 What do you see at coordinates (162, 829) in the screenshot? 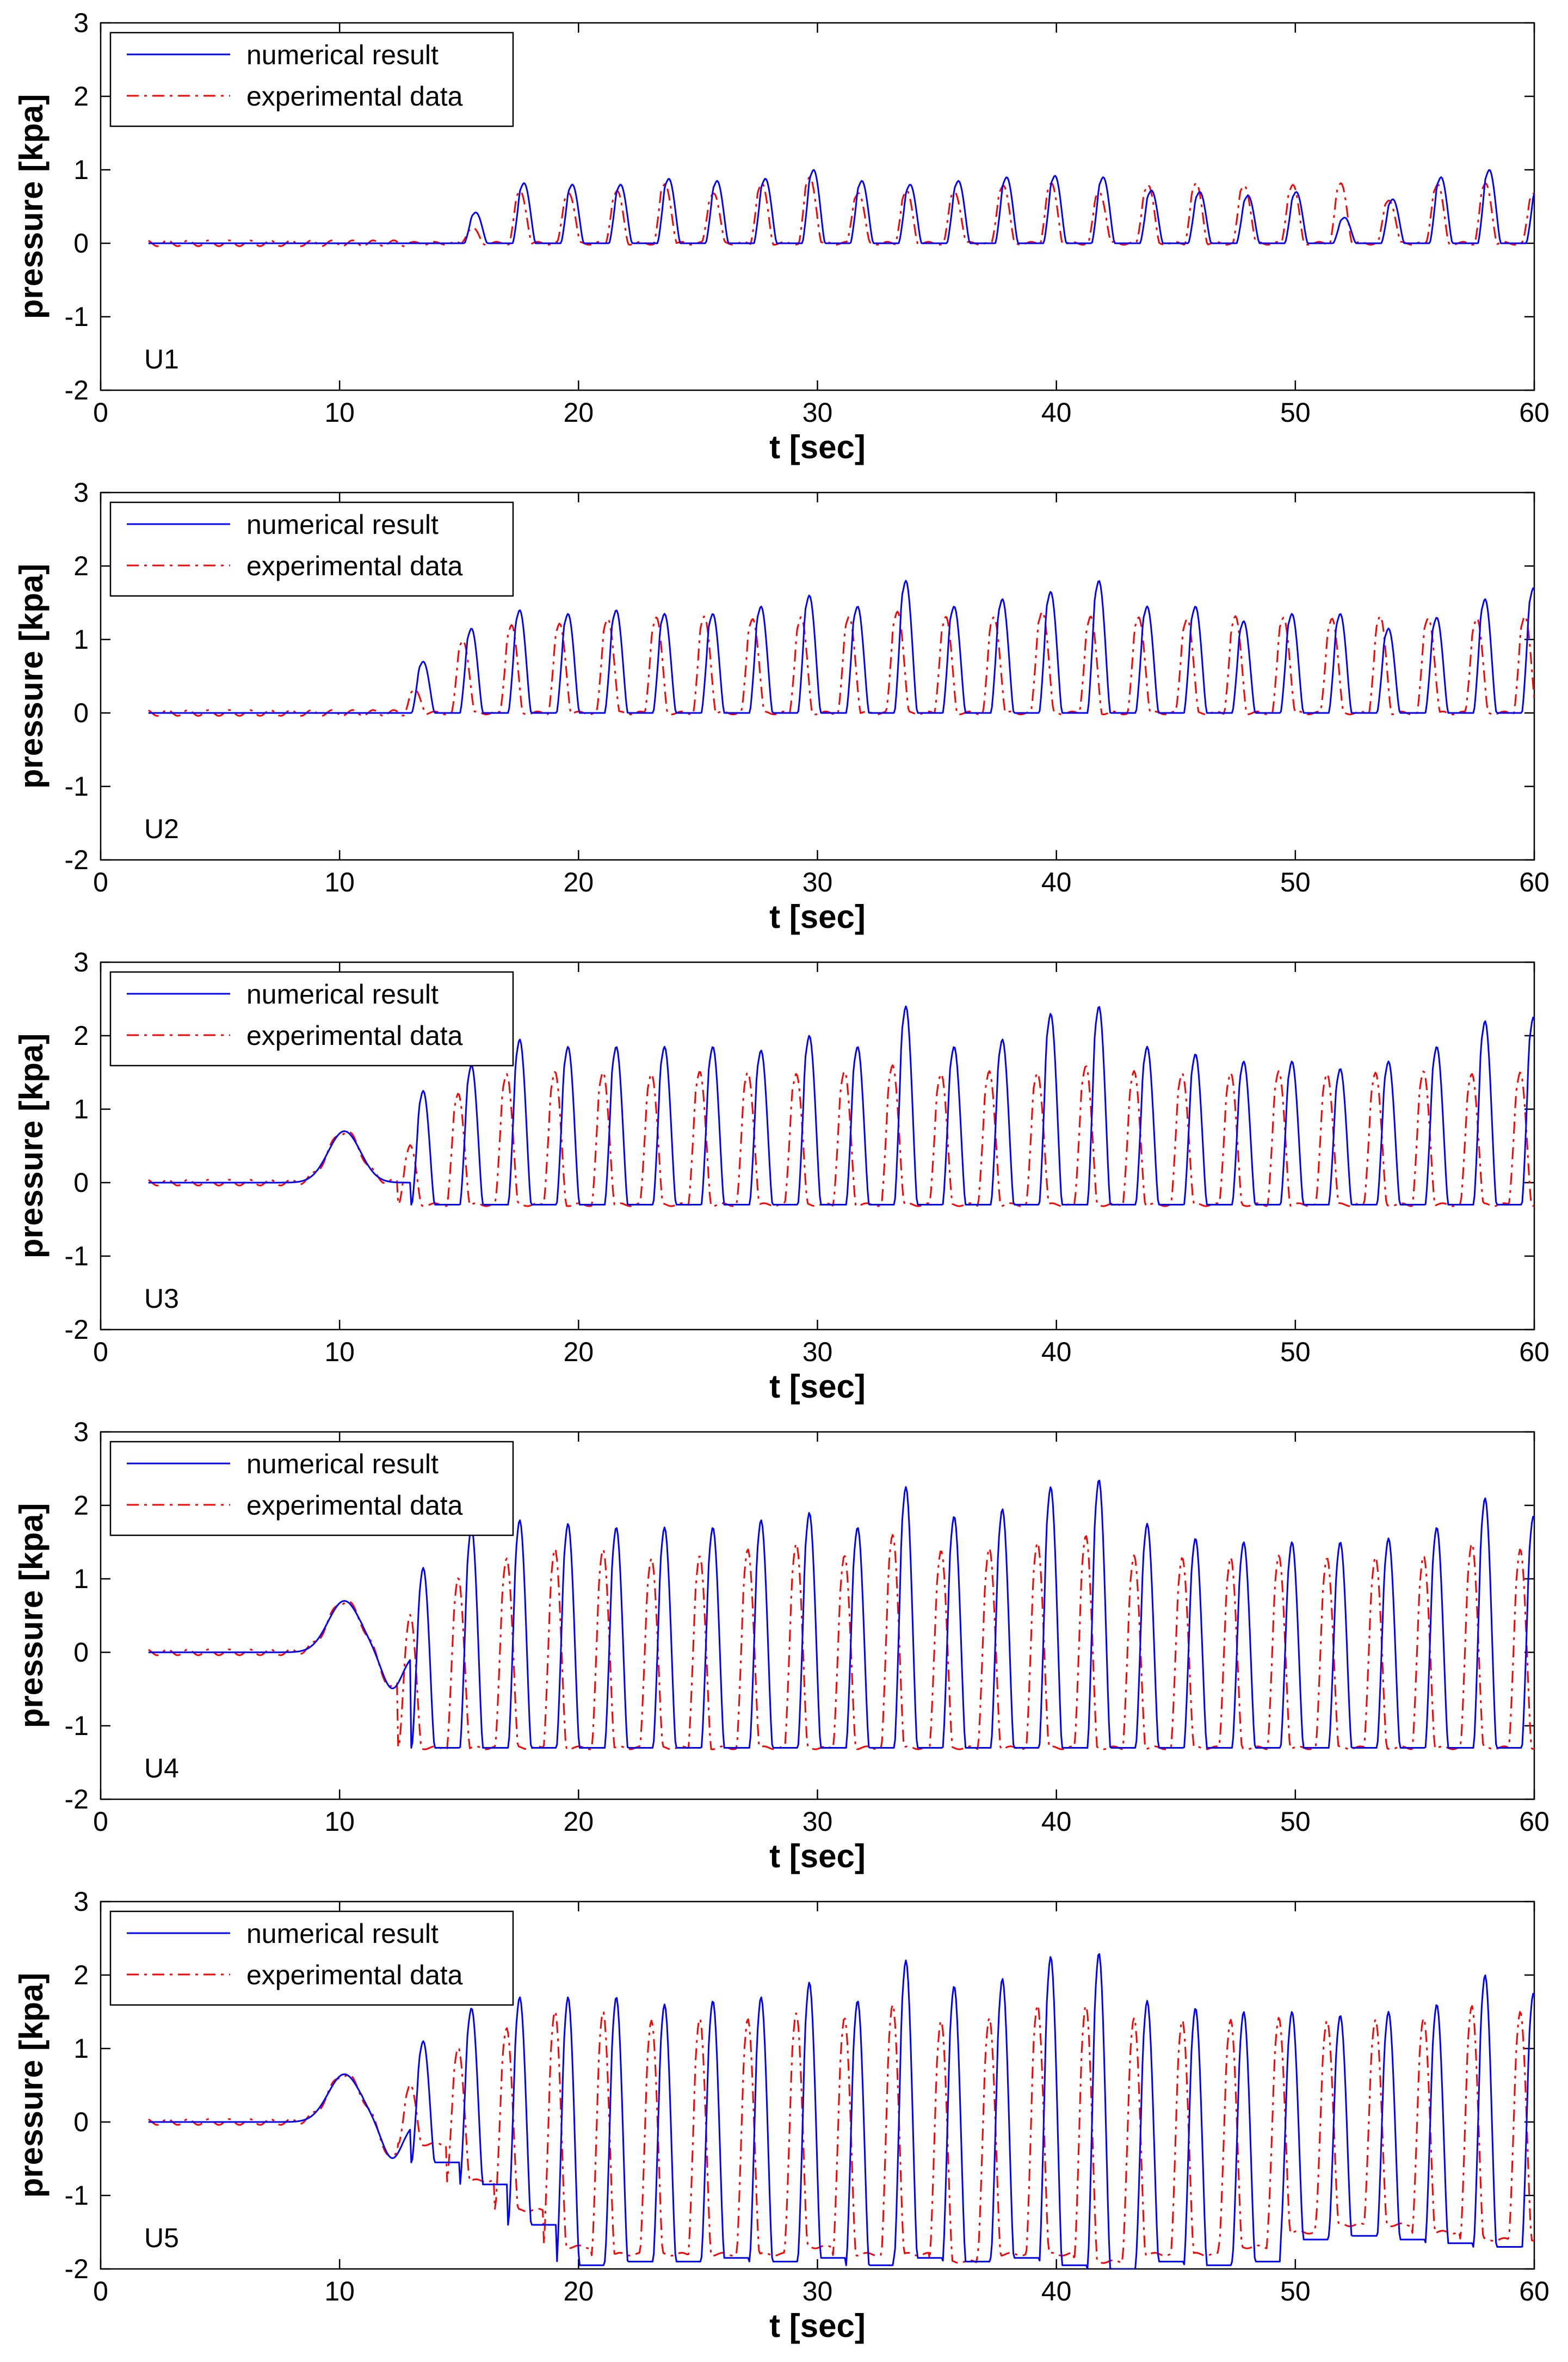
I see `panel-label: U2` at bounding box center [162, 829].